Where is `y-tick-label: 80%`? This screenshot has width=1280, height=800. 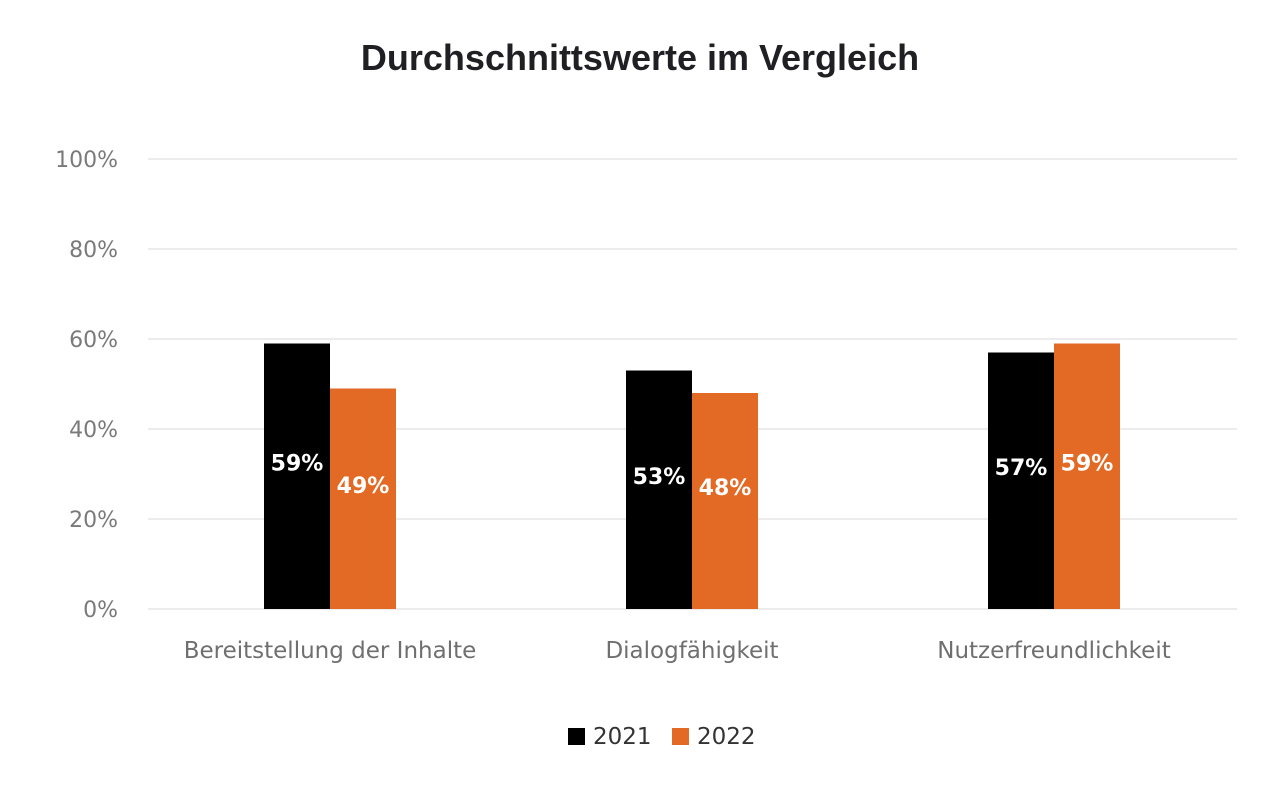
y-tick-label: 80% is located at coordinates (93, 250).